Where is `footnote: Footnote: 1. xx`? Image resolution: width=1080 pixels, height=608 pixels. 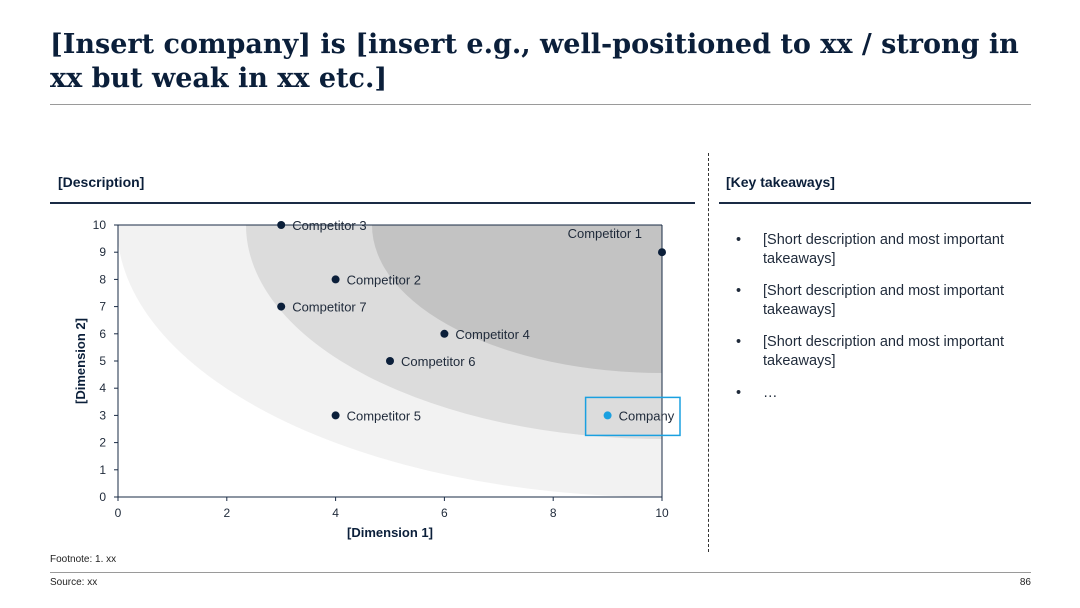
footnote: Footnote: 1. xx is located at coordinates (83, 559).